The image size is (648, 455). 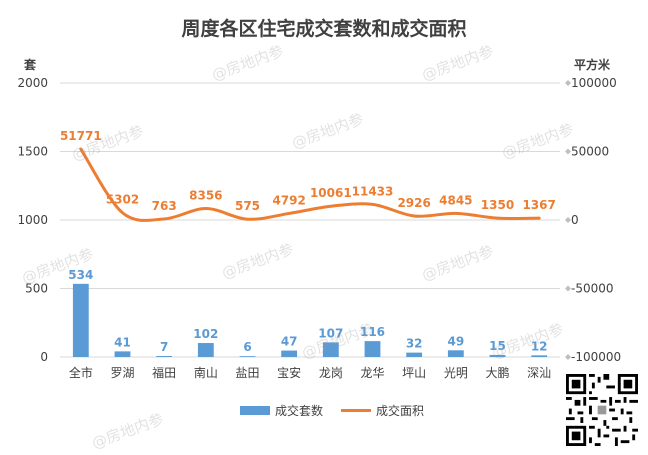 I want to click on line-data-label: 2926, so click(x=413, y=203).